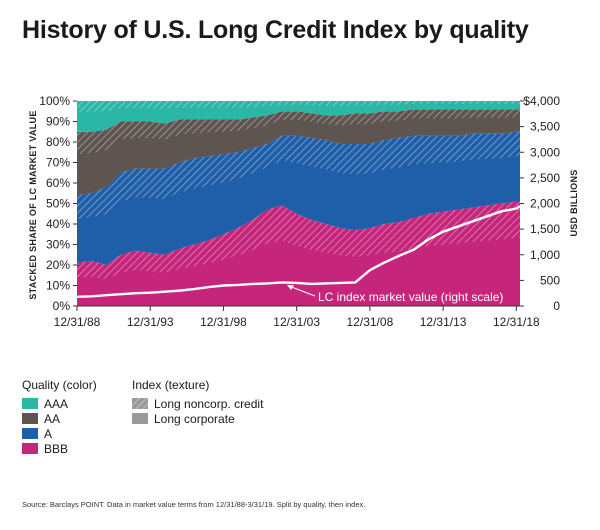  Describe the element at coordinates (298, 106) in the screenshot. I see `hatch-aaa` at that location.